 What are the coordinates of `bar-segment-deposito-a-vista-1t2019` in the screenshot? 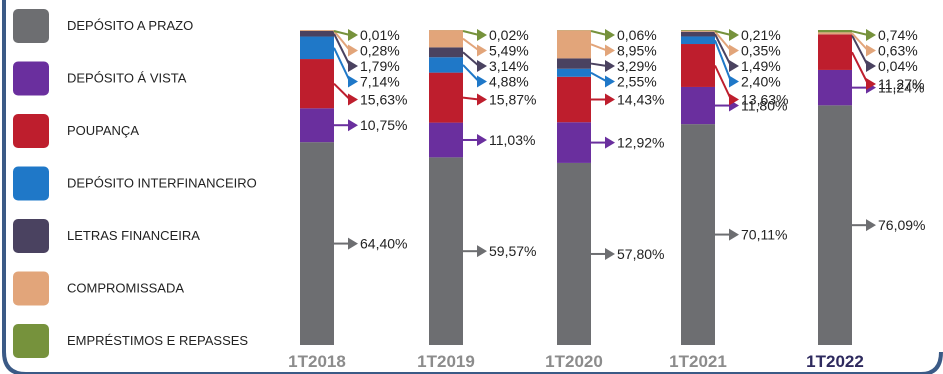 It's located at (446, 140).